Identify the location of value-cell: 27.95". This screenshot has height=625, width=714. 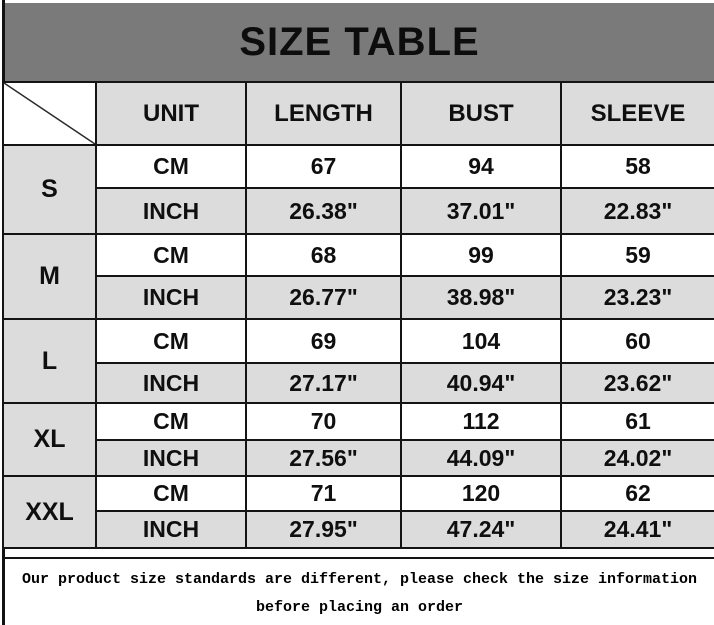
(323, 529).